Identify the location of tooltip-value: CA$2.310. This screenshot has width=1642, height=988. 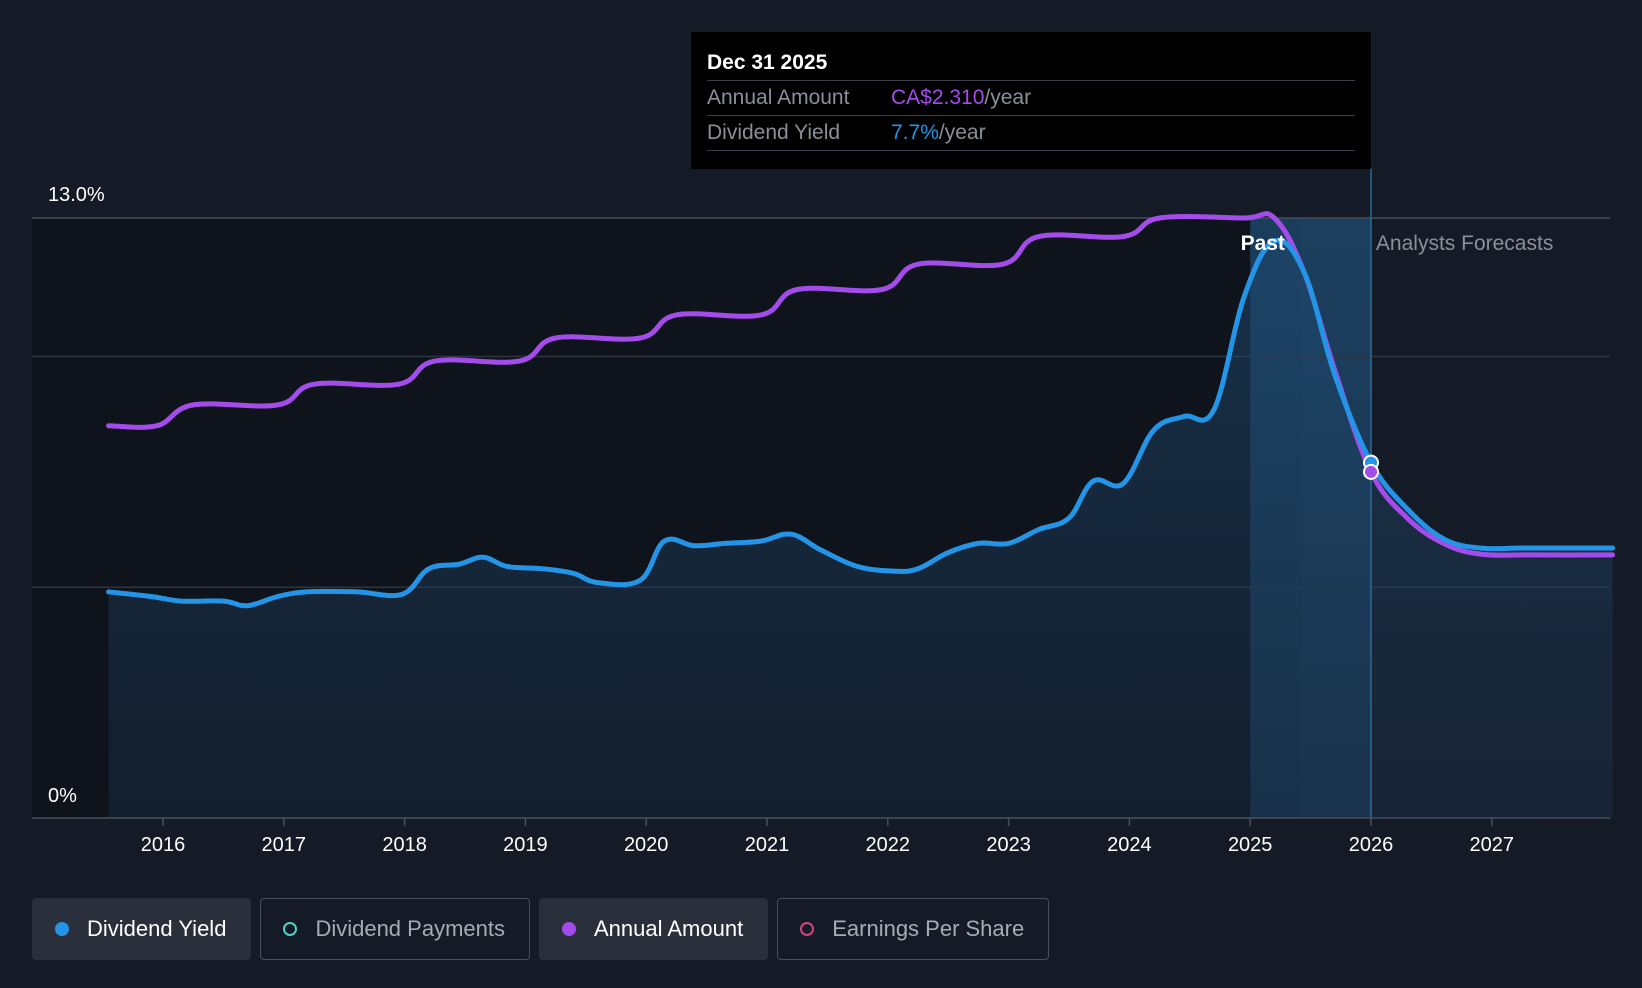
(938, 97).